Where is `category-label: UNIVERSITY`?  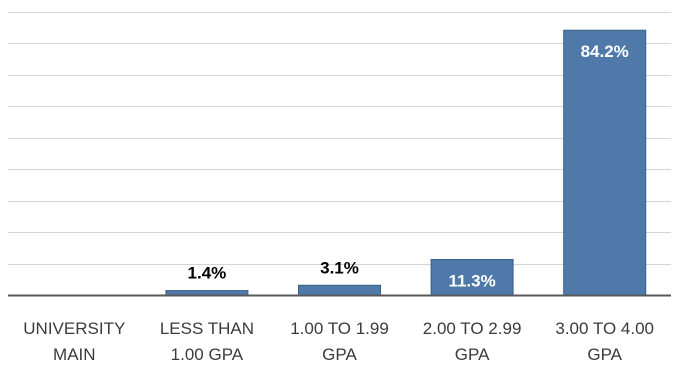 category-label: UNIVERSITY is located at coordinates (74, 328).